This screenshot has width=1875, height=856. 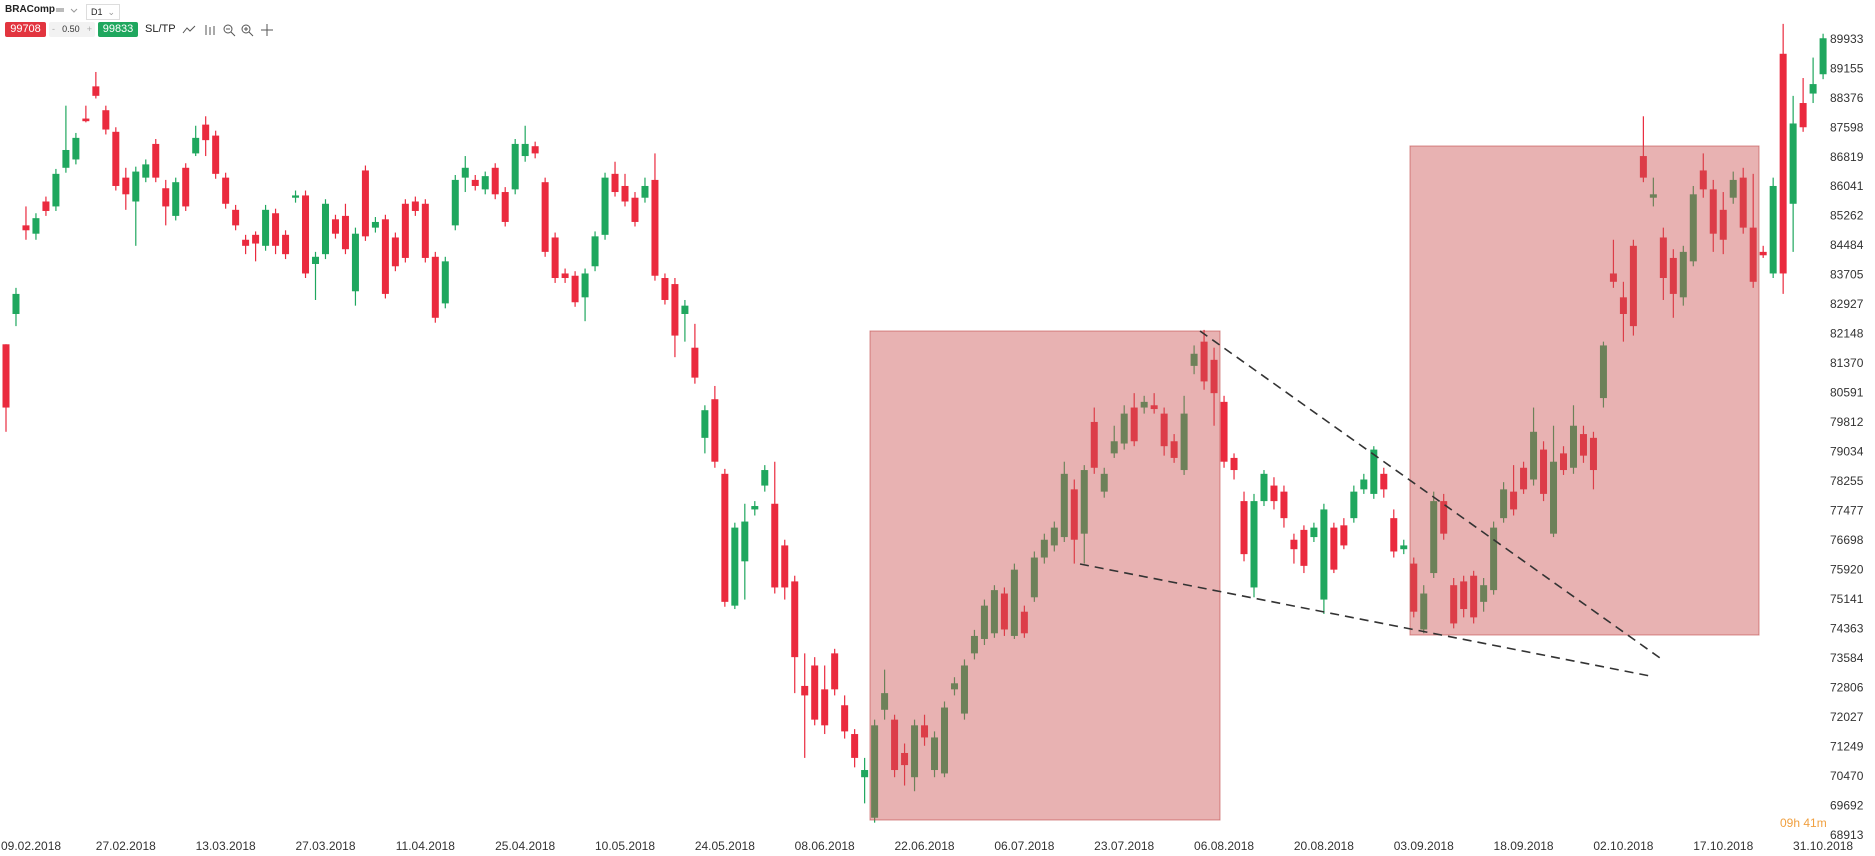 I want to click on x-tick-label: 22.06.2018, so click(x=924, y=846).